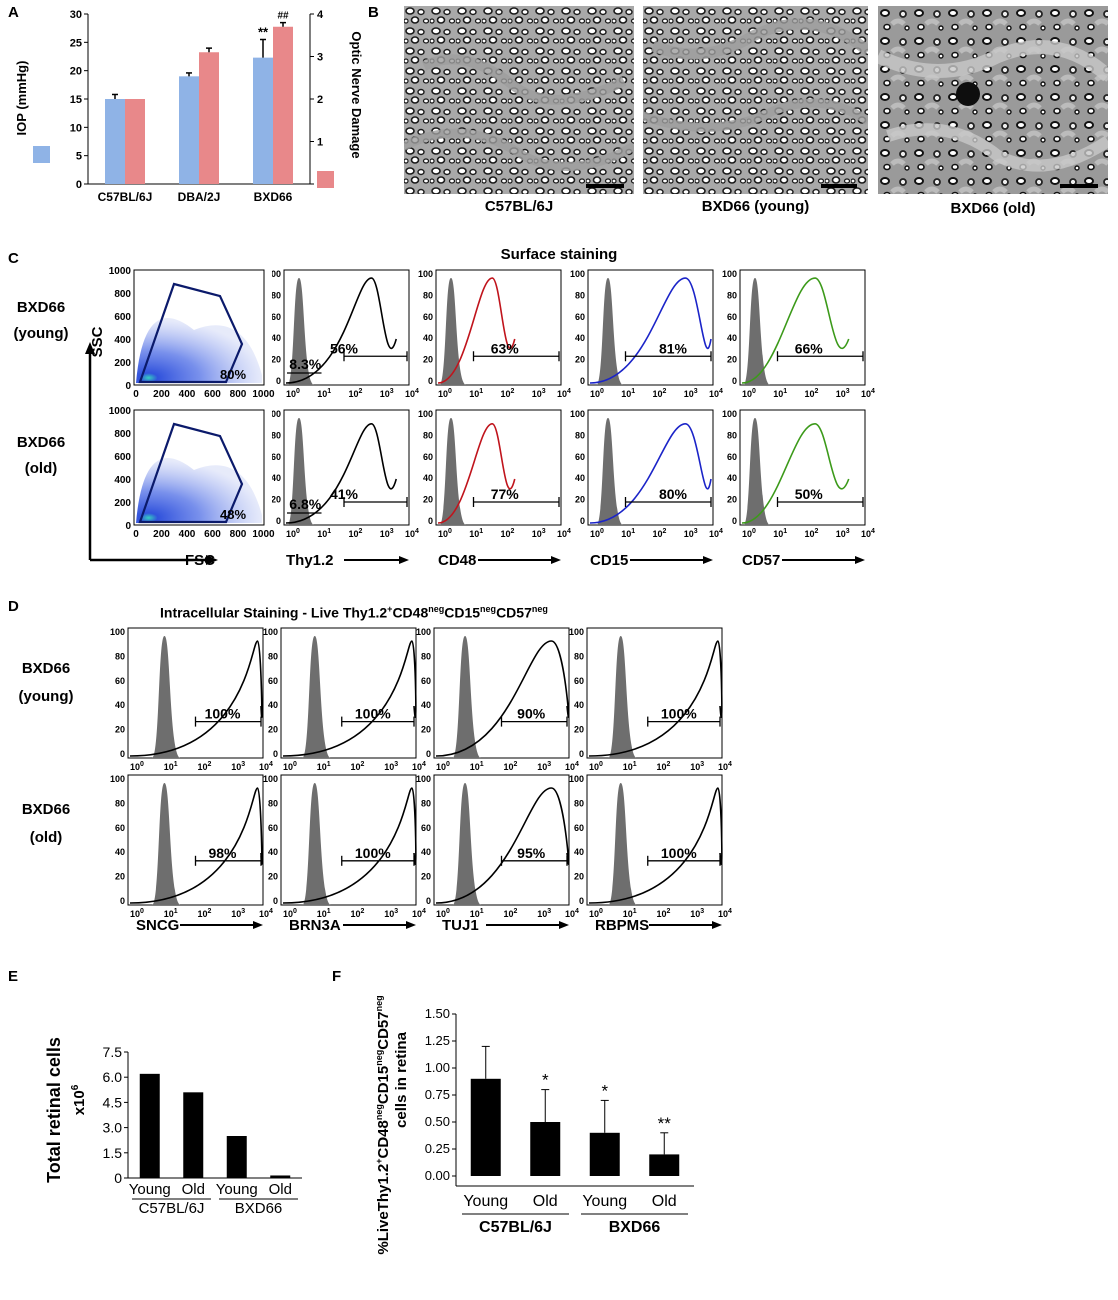  I want to click on micrograph-c57bl6j, so click(519, 100).